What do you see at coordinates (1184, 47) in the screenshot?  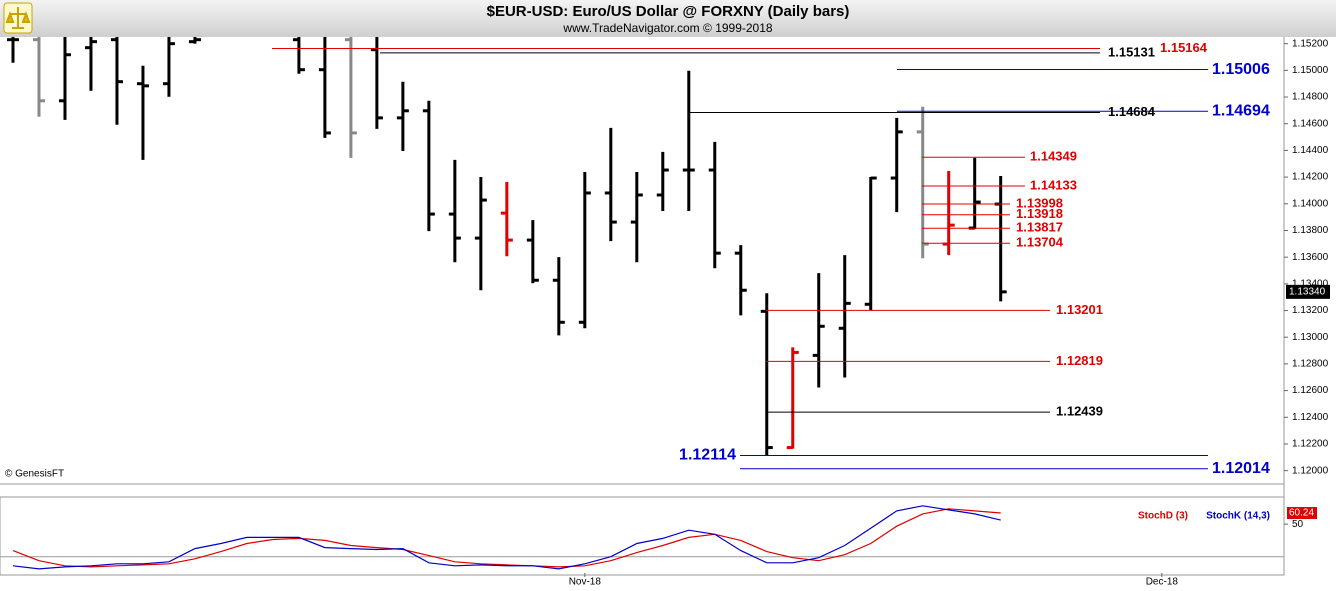 I see `level-label: 1.15164` at bounding box center [1184, 47].